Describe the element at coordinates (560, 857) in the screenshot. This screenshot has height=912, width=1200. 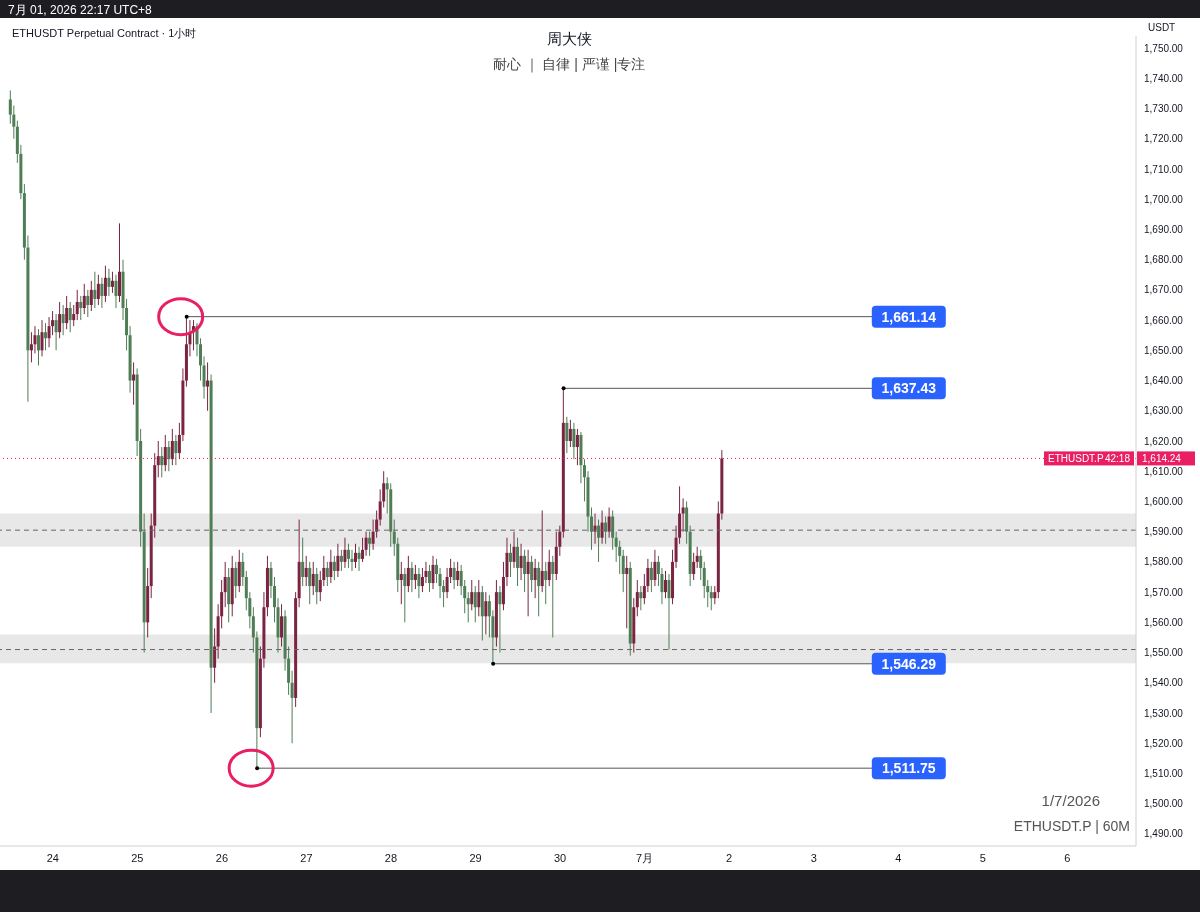
I see `x-tick-label: 30` at that location.